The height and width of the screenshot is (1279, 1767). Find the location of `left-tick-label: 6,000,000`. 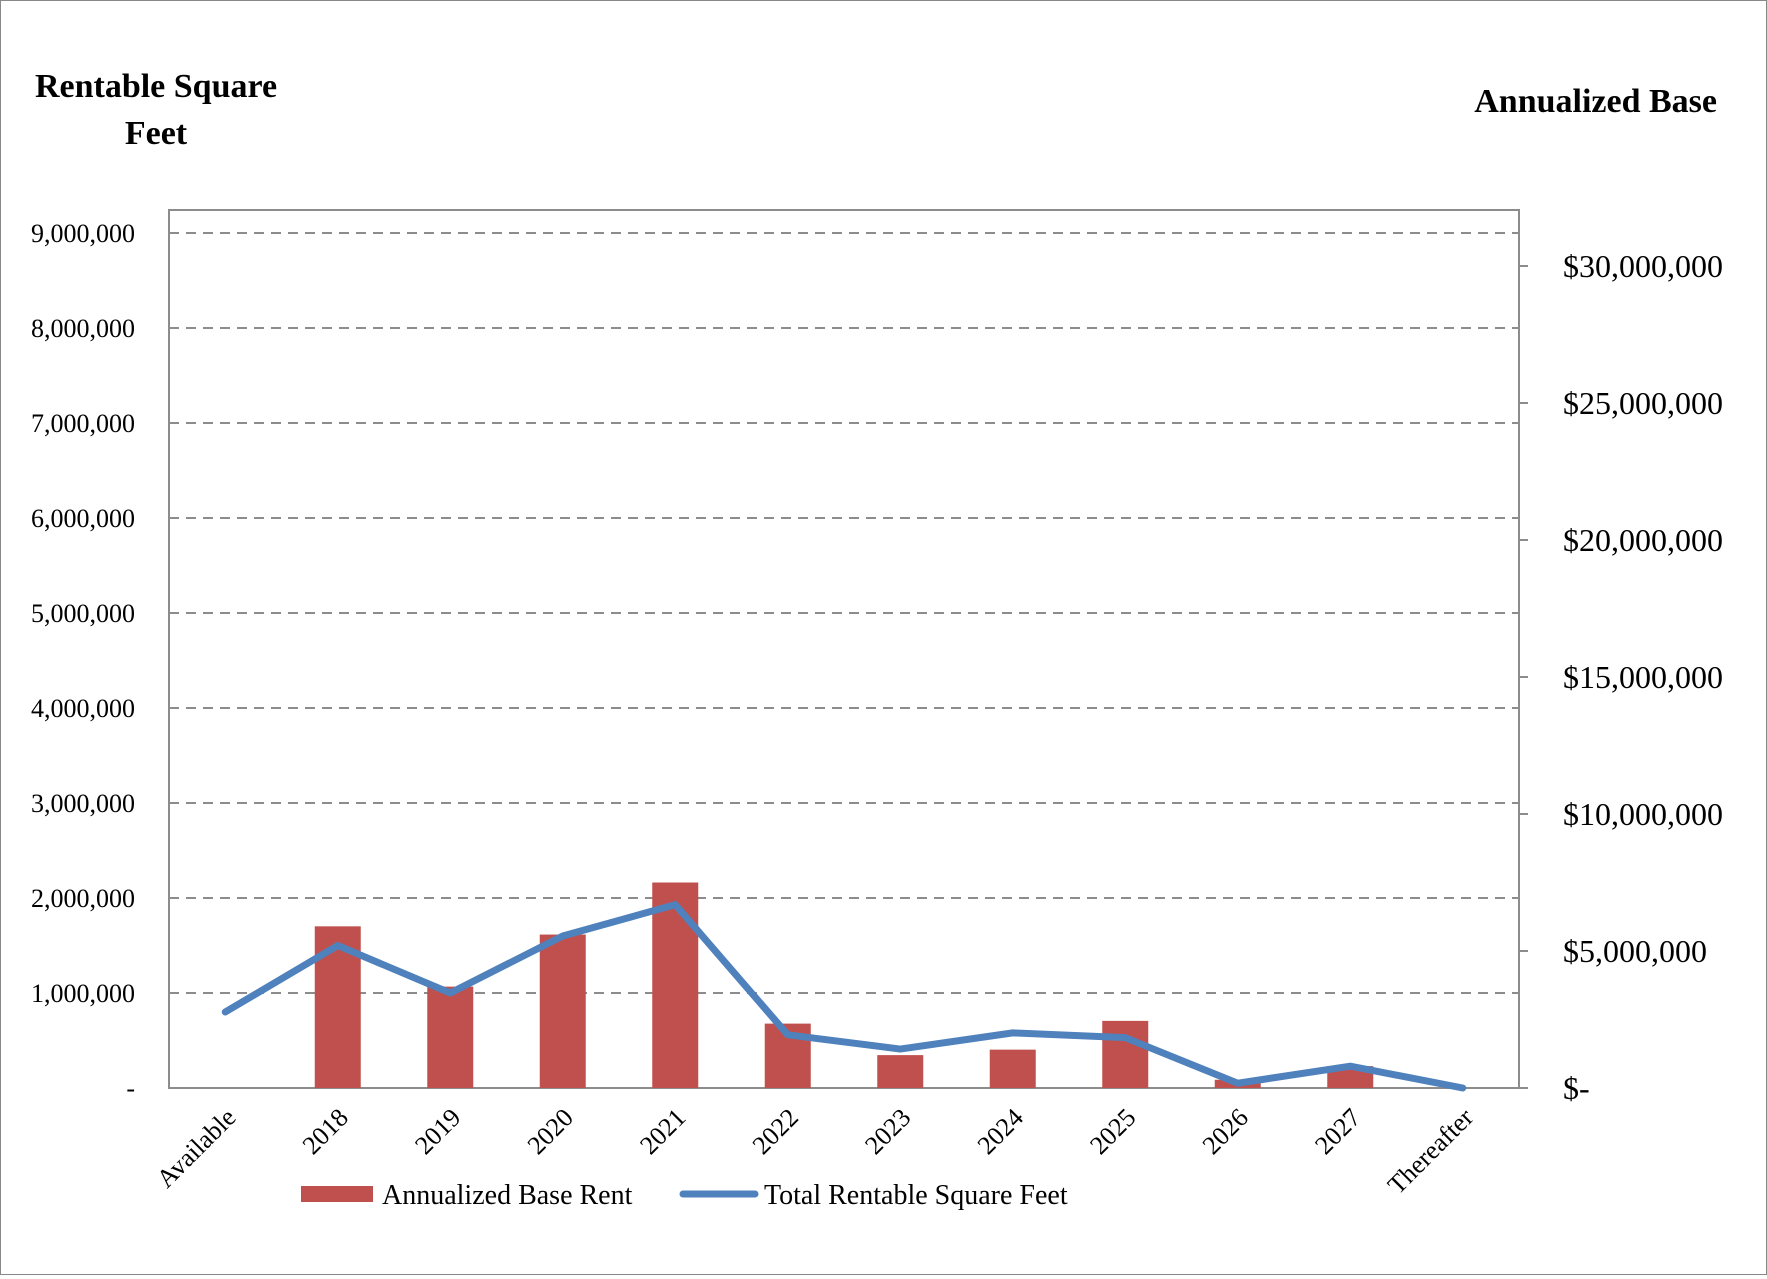

left-tick-label: 6,000,000 is located at coordinates (83, 518).